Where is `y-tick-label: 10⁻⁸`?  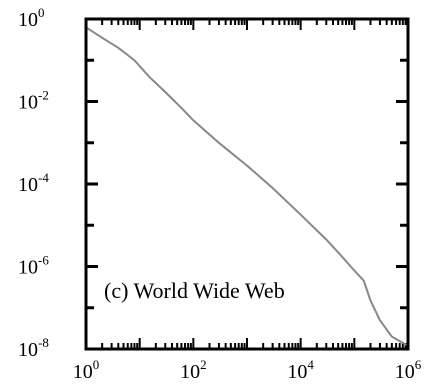 y-tick-label: 10⁻⁸ is located at coordinates (33, 348).